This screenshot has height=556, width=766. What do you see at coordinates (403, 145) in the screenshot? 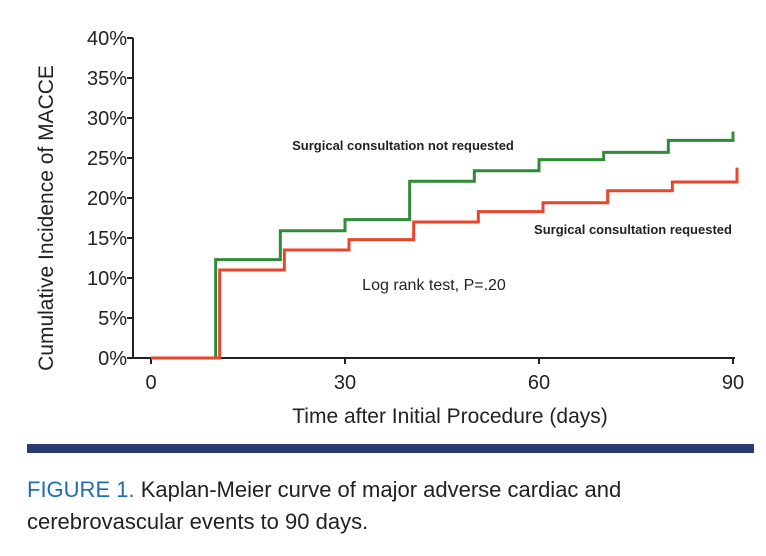
I see `legend-label-not-requested: Surgical consultation not requested` at bounding box center [403, 145].